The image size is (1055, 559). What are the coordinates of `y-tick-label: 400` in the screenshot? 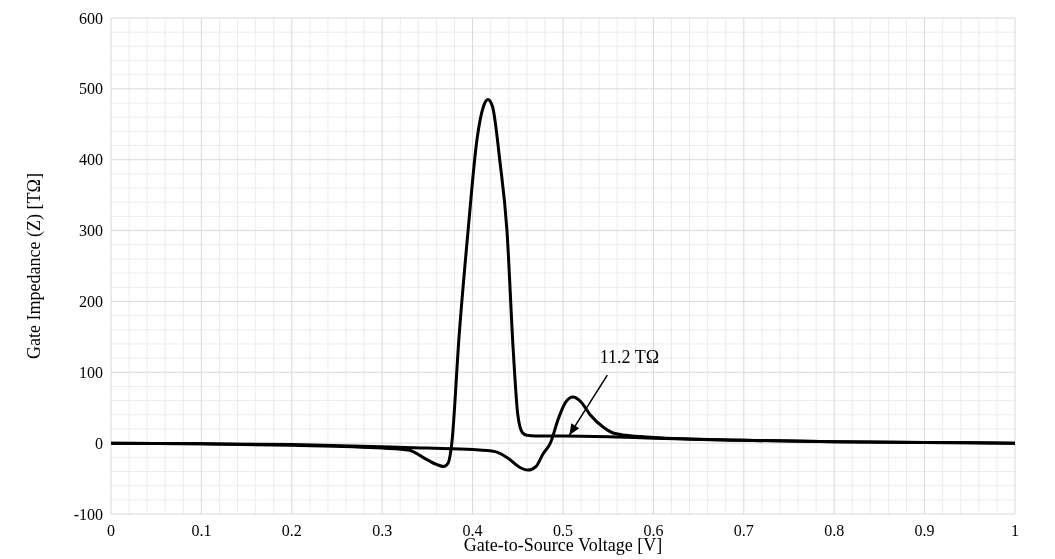 It's located at (91, 160).